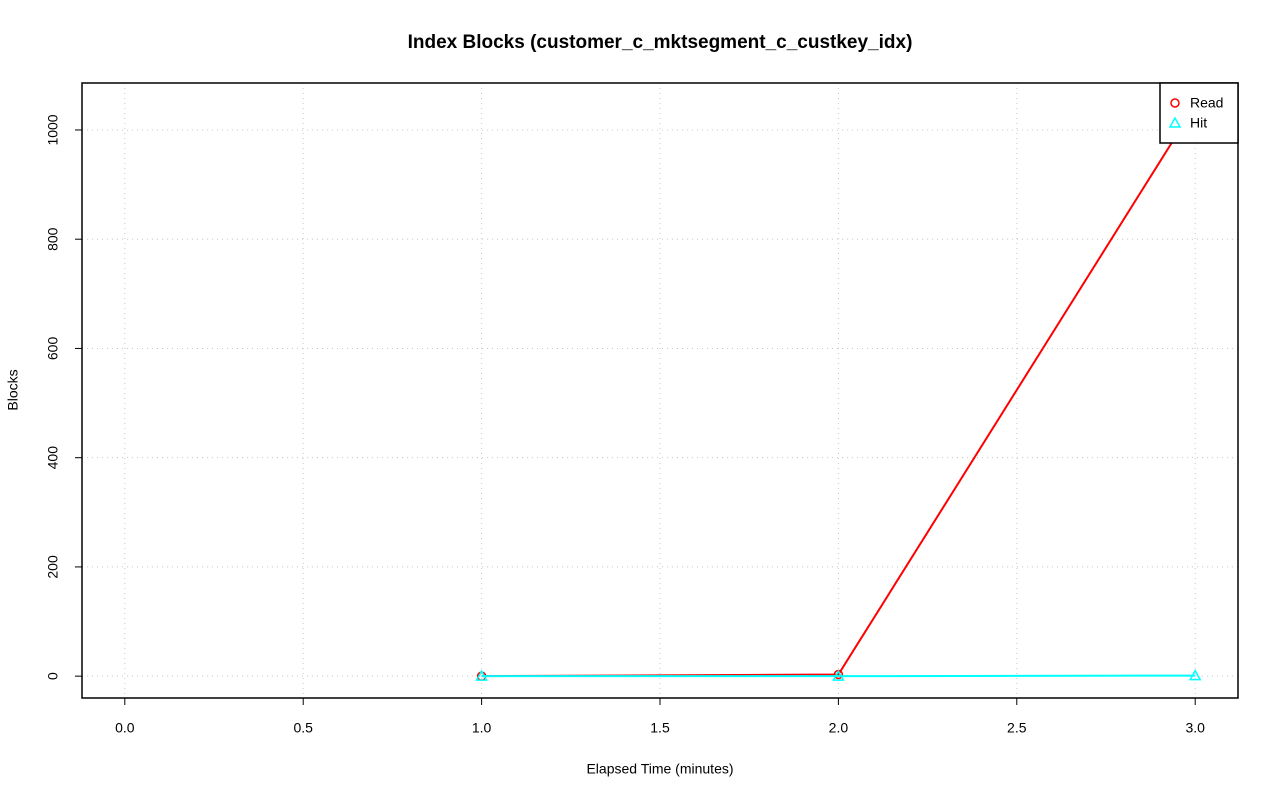 This screenshot has height=801, width=1280. I want to click on y-tick-label: 800, so click(53, 239).